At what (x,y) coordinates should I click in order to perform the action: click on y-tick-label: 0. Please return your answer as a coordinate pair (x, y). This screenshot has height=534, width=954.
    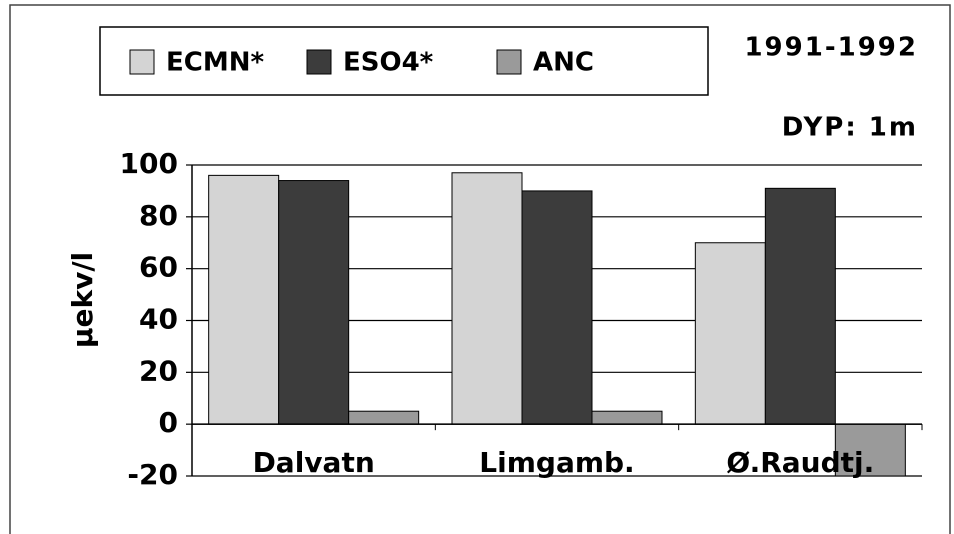
    Looking at the image, I should click on (168, 422).